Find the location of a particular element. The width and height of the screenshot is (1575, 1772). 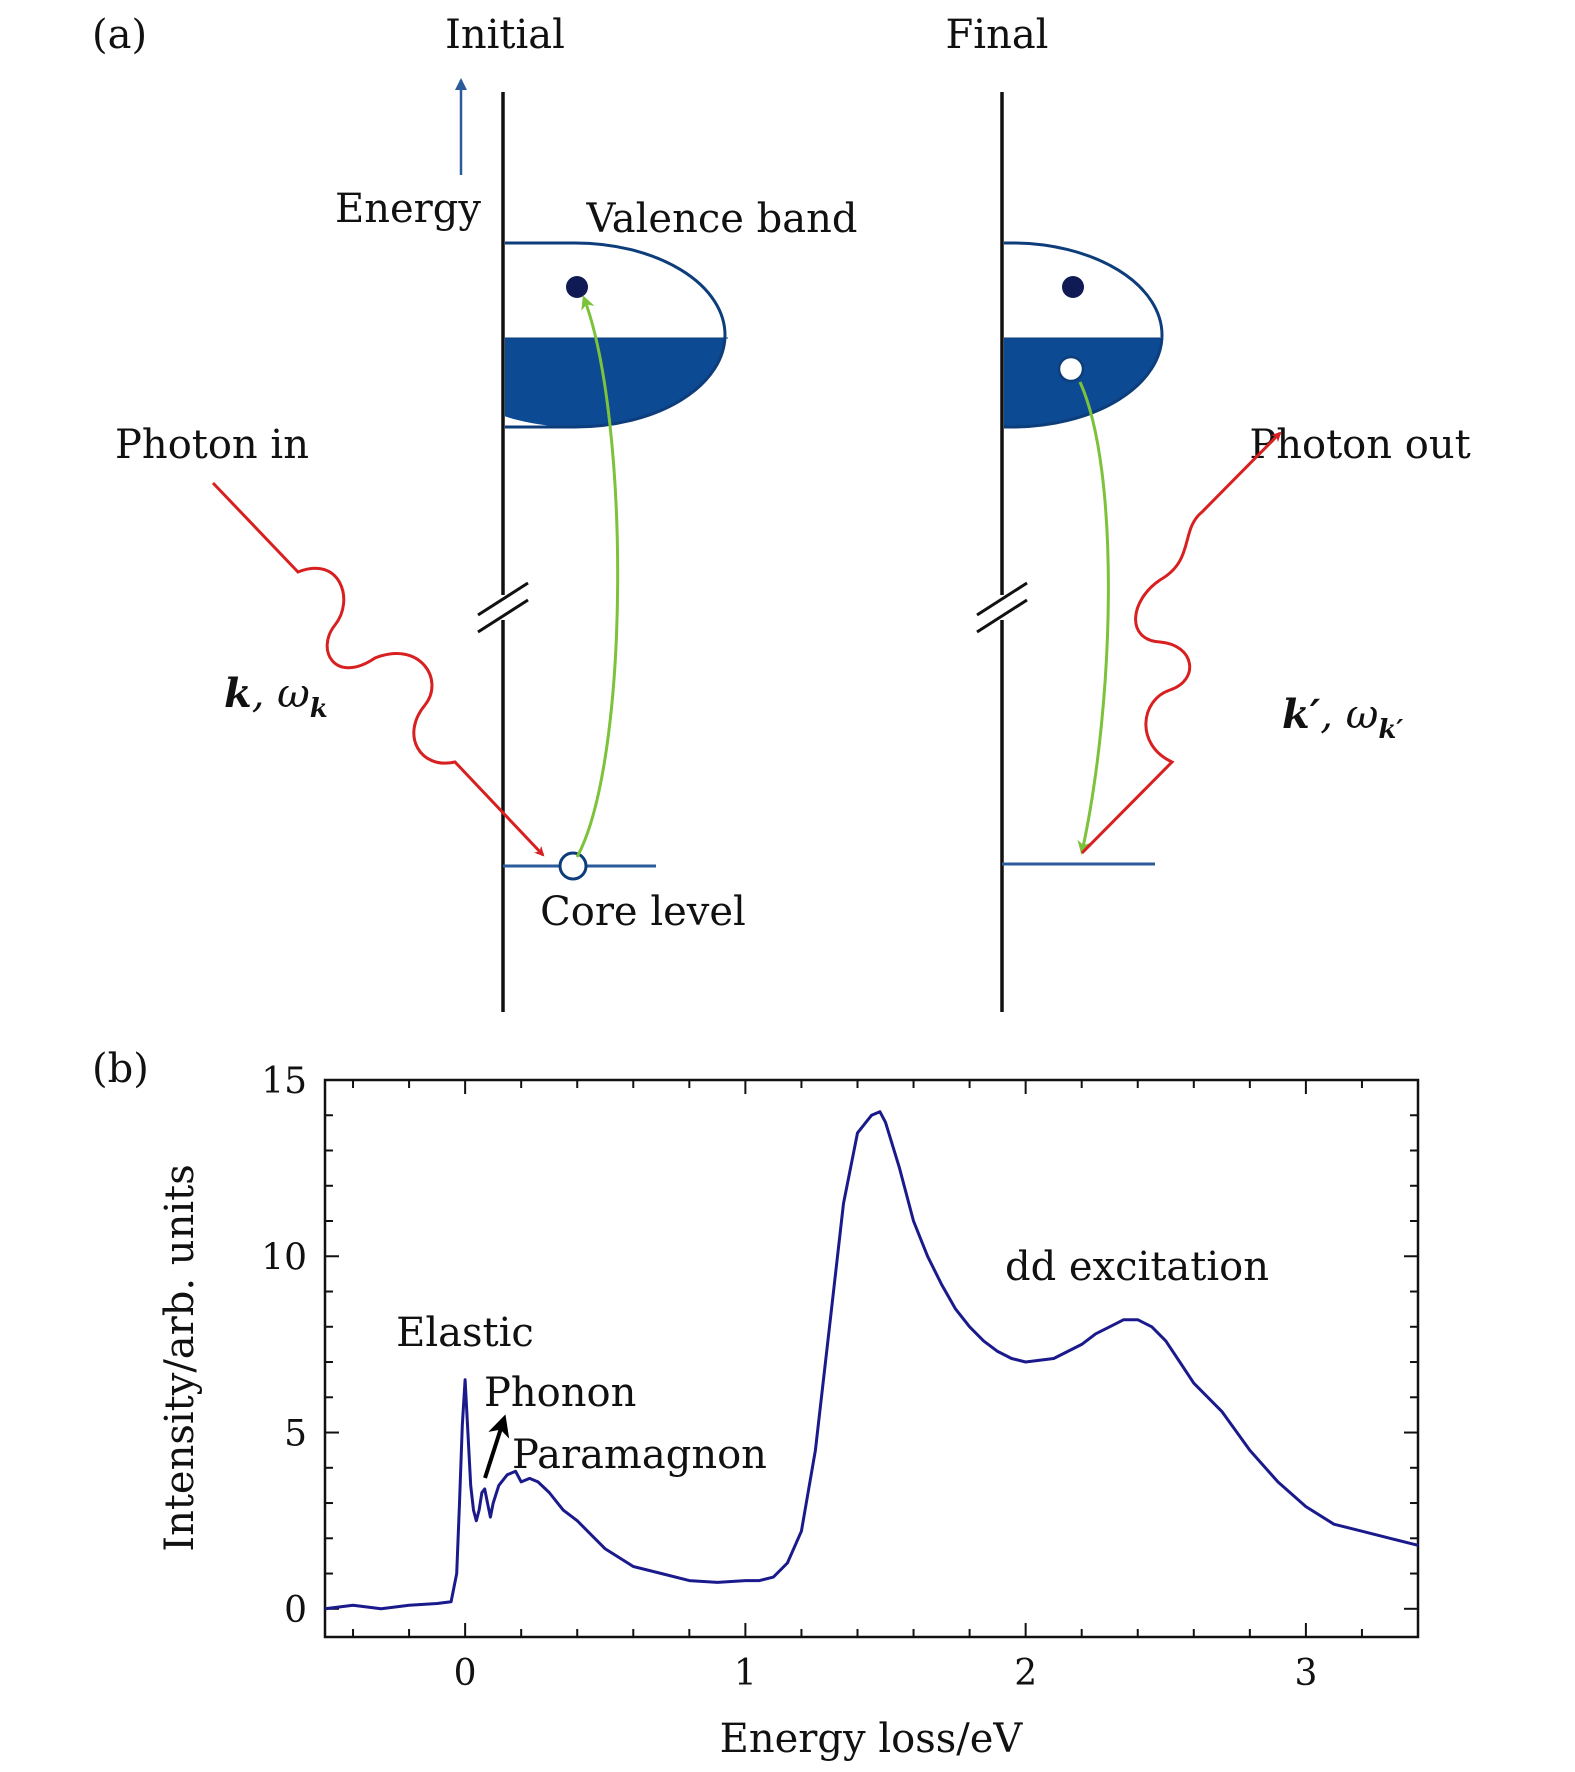

core-hole-circle is located at coordinates (573, 866).